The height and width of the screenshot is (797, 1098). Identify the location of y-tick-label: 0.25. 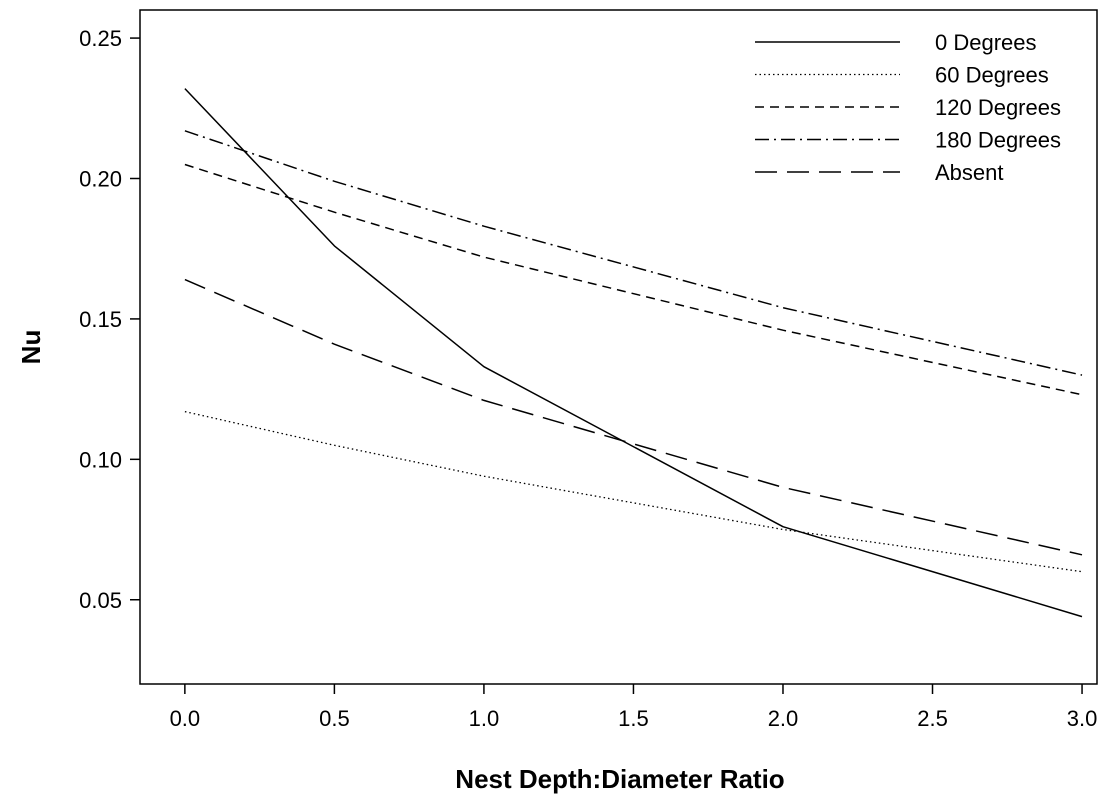
(100, 38).